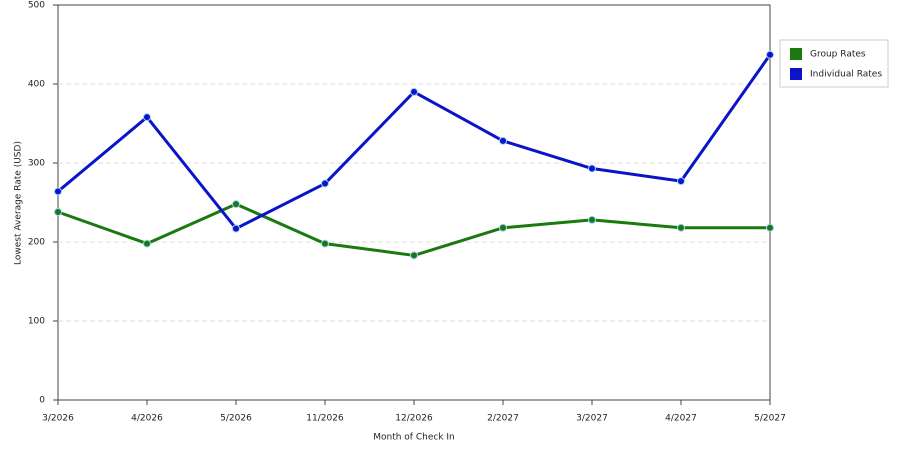 Image resolution: width=900 pixels, height=450 pixels. What do you see at coordinates (36, 6) in the screenshot?
I see `y-tick-label: 500` at bounding box center [36, 6].